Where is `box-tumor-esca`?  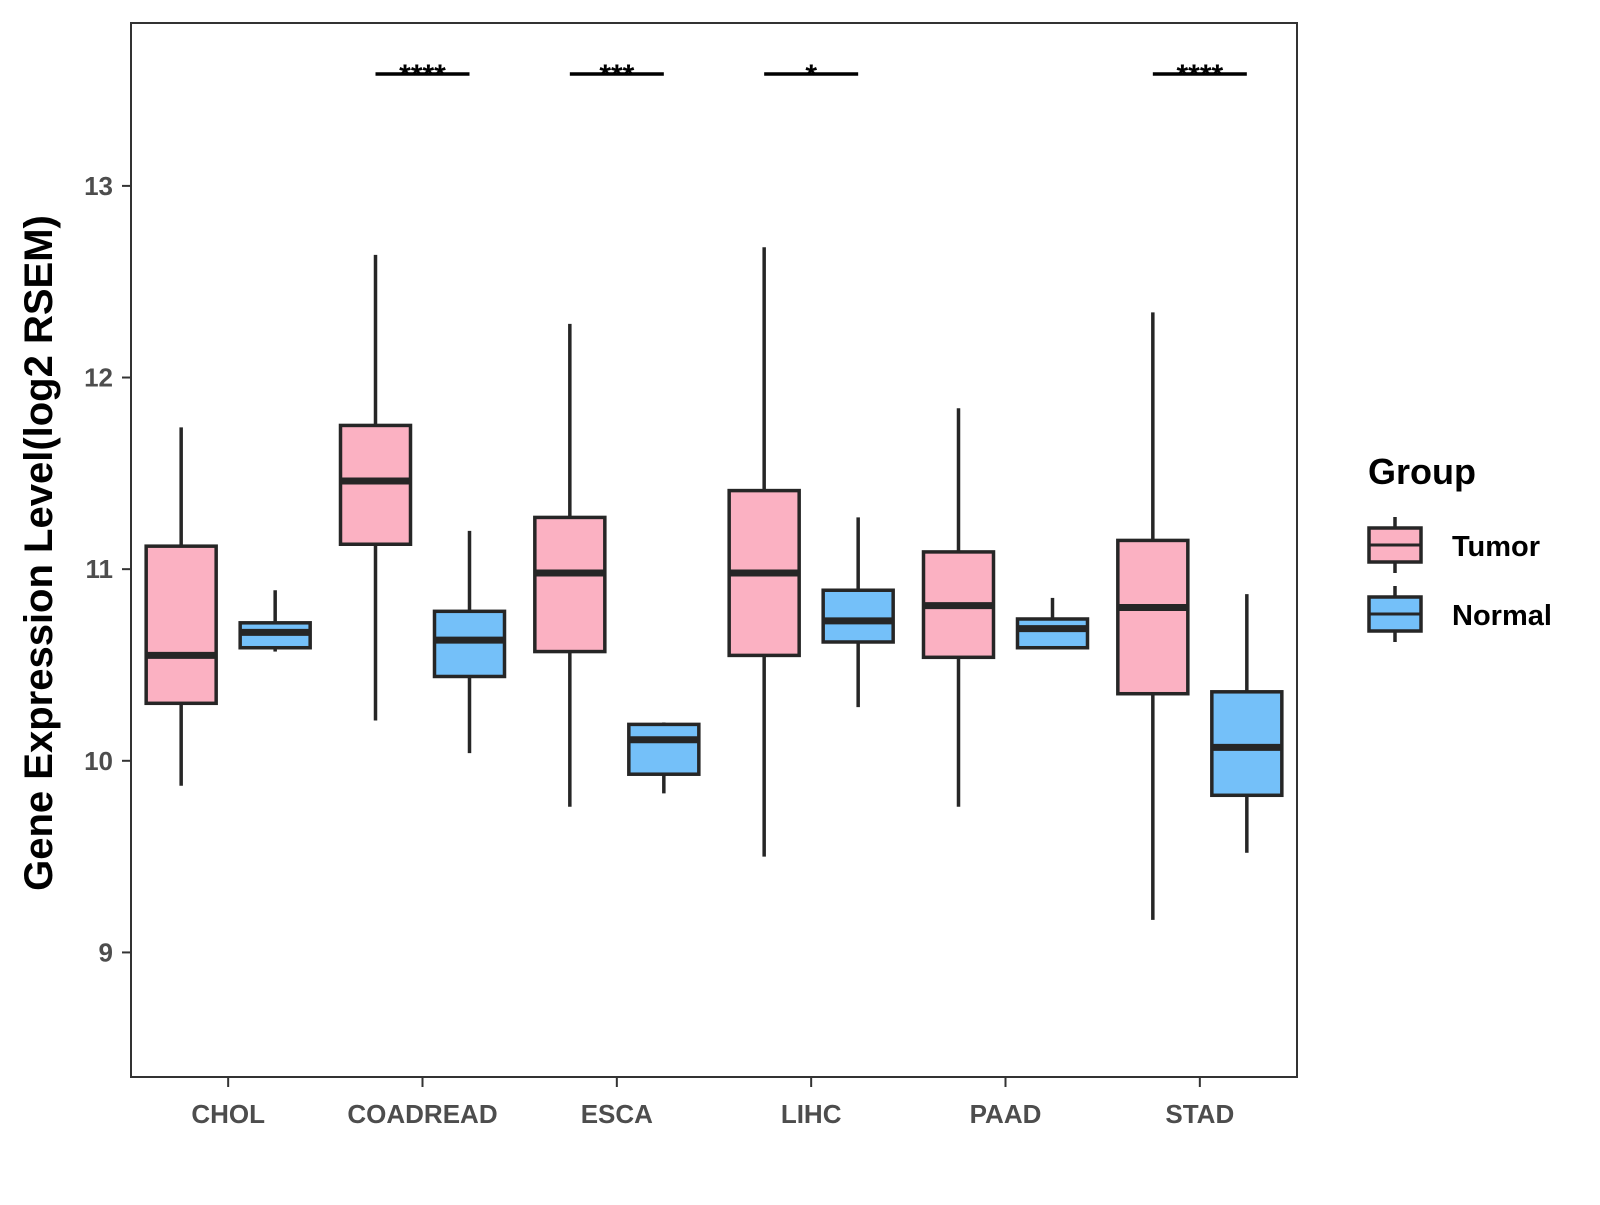
box-tumor-esca is located at coordinates (570, 565).